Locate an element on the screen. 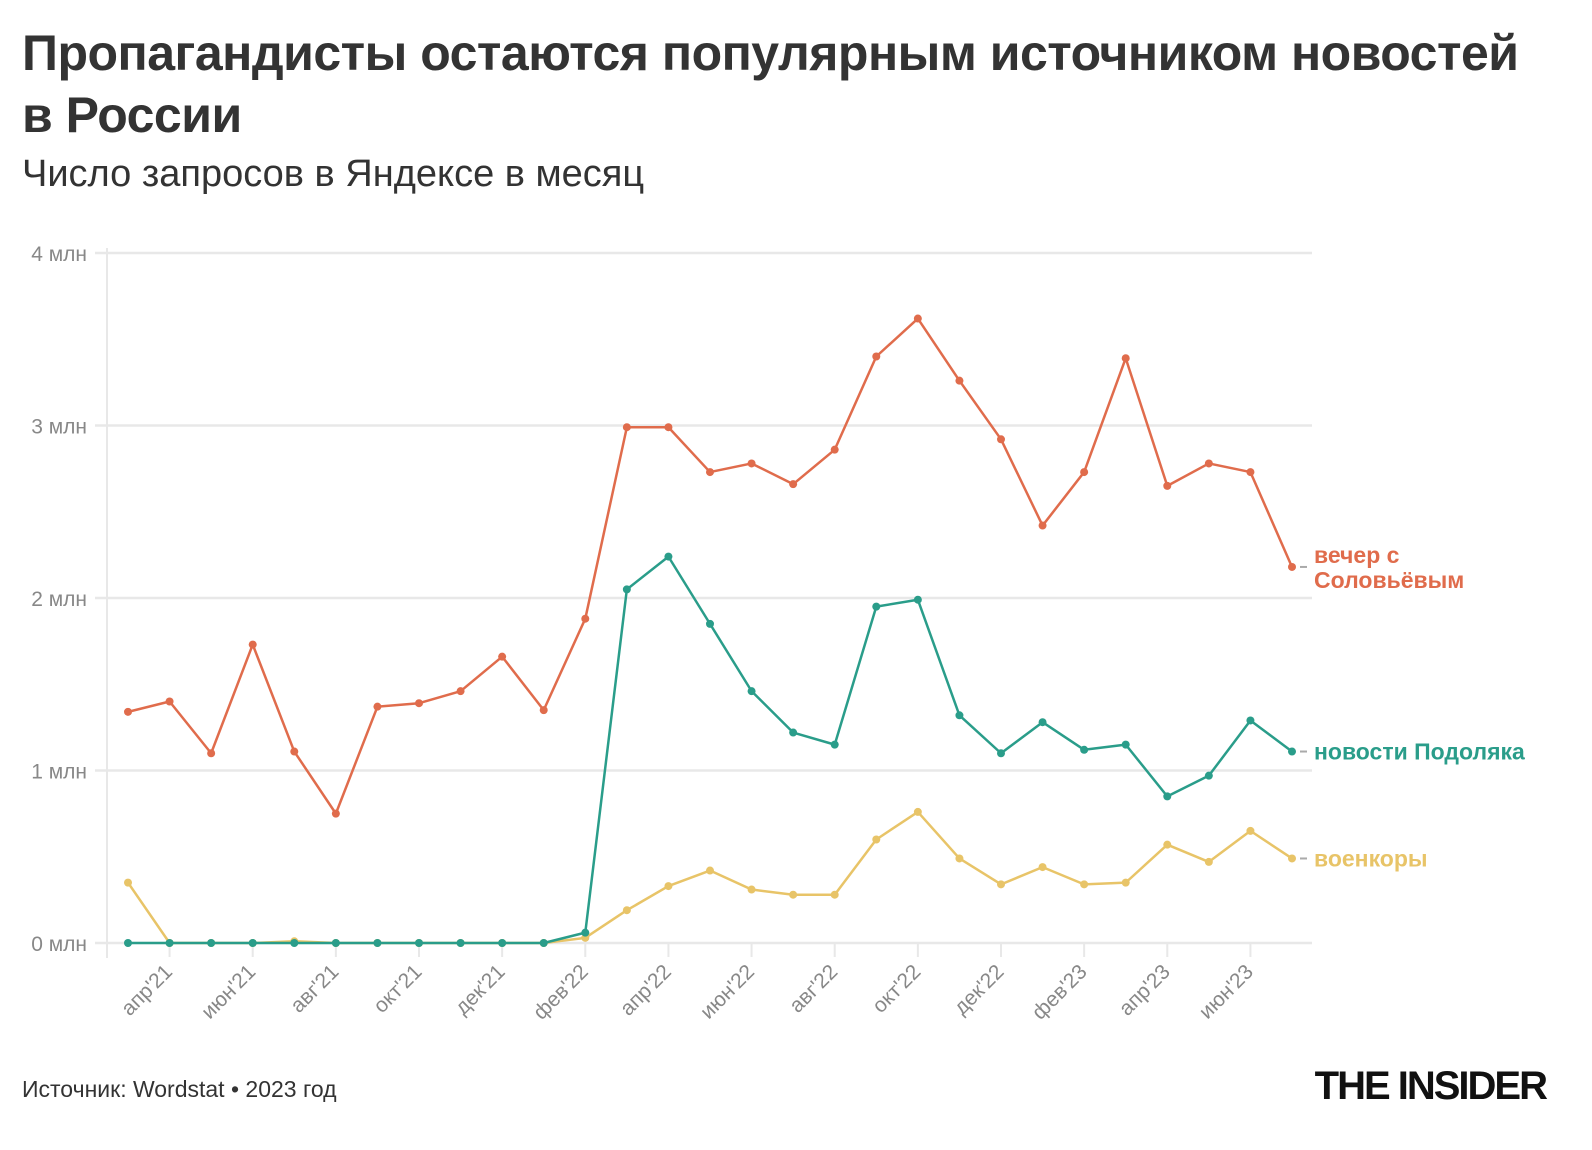 The height and width of the screenshot is (1150, 1592). x-tick-label: июн'22 is located at coordinates (727, 991).